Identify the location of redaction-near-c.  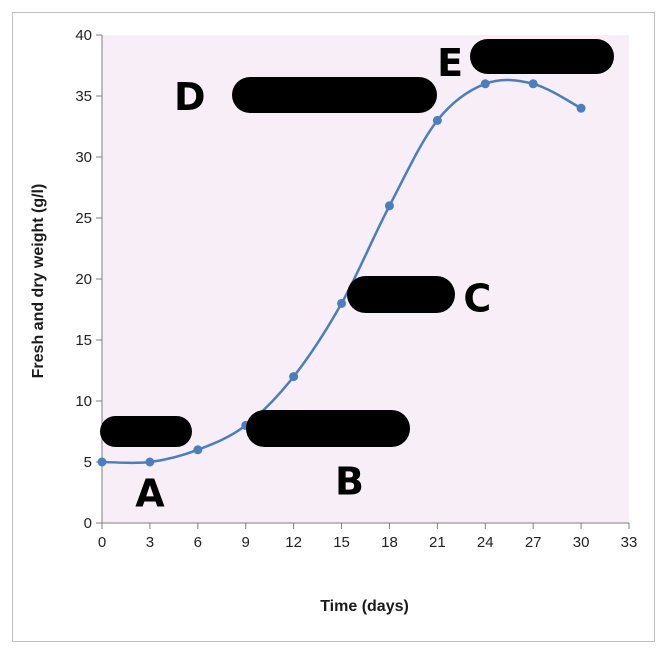
(401, 294).